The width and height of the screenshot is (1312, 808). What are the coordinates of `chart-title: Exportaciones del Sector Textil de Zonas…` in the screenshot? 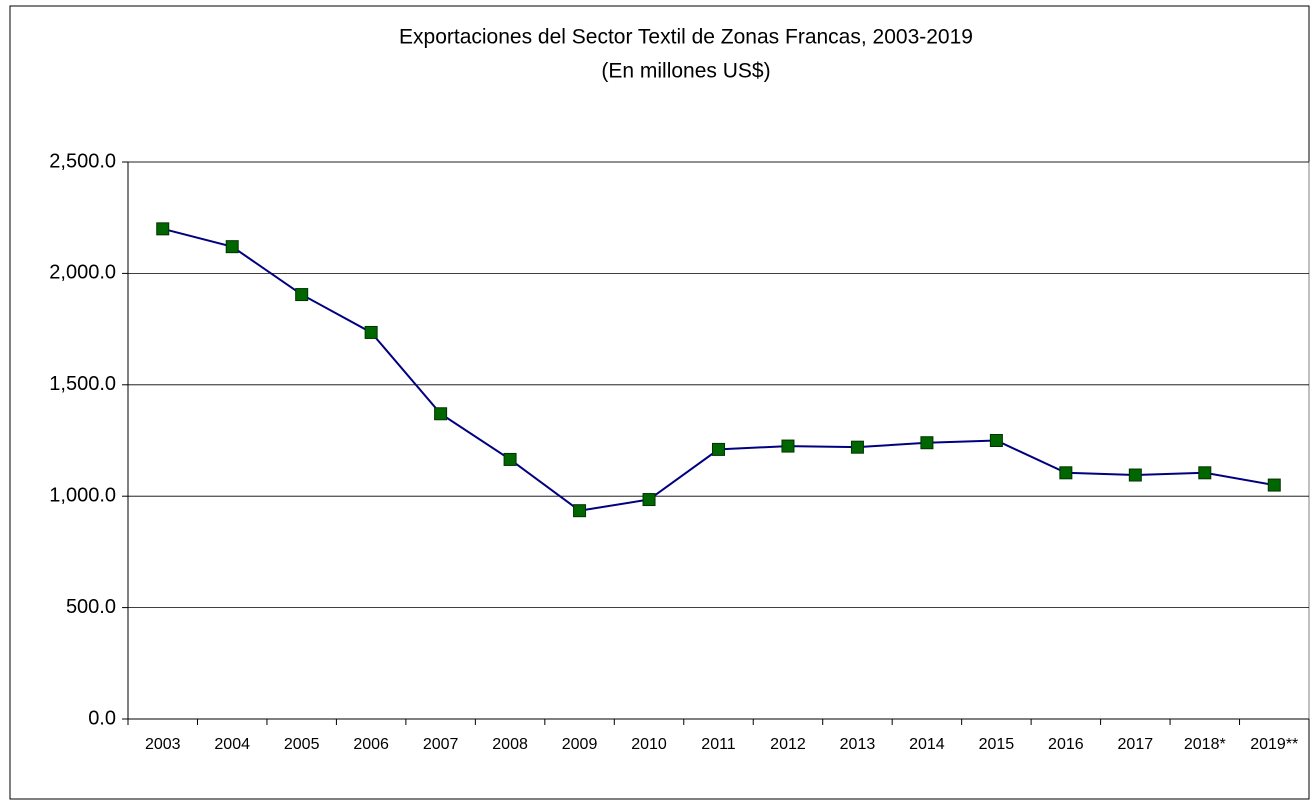 It's located at (686, 37).